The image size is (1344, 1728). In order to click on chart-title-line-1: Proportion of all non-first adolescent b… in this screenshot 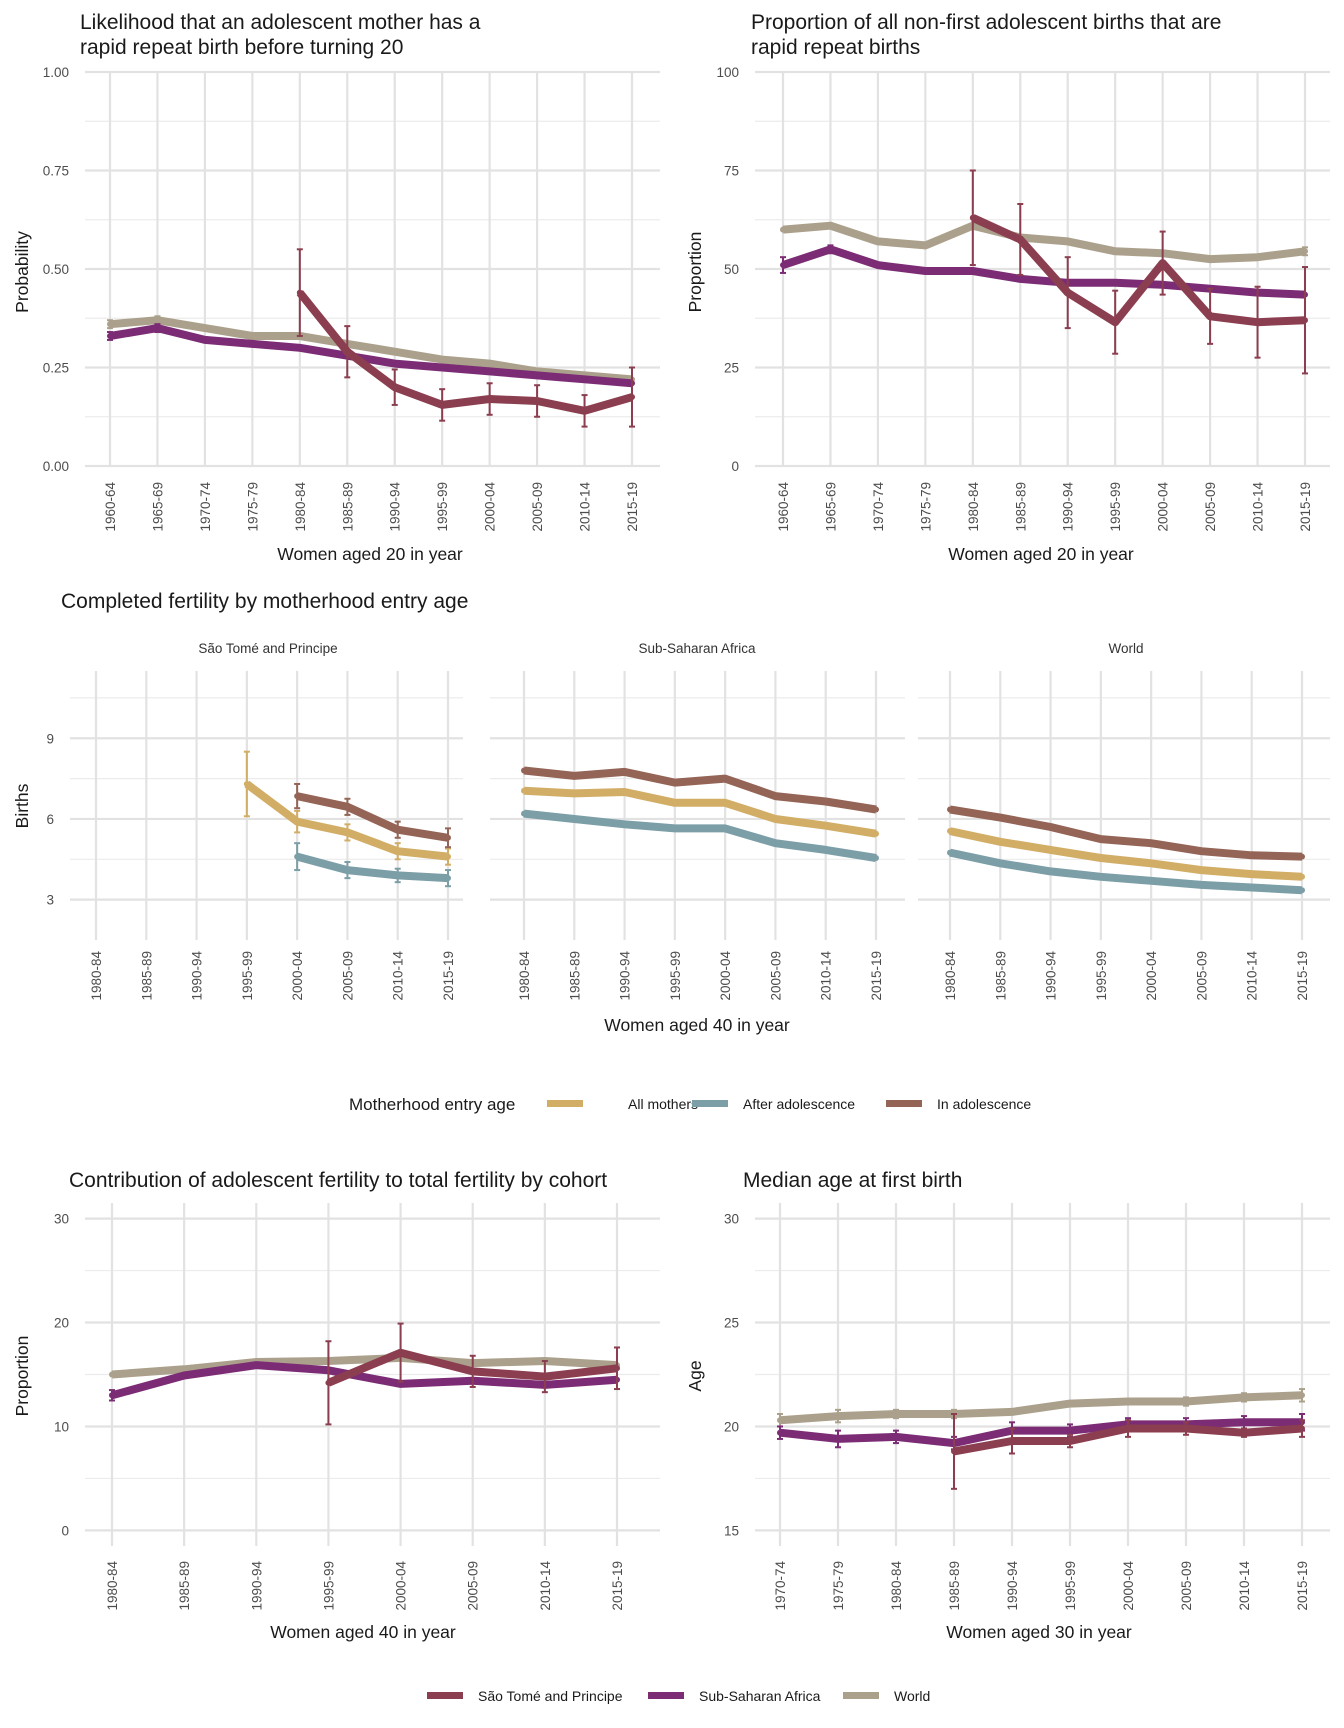, I will do `click(986, 22)`.